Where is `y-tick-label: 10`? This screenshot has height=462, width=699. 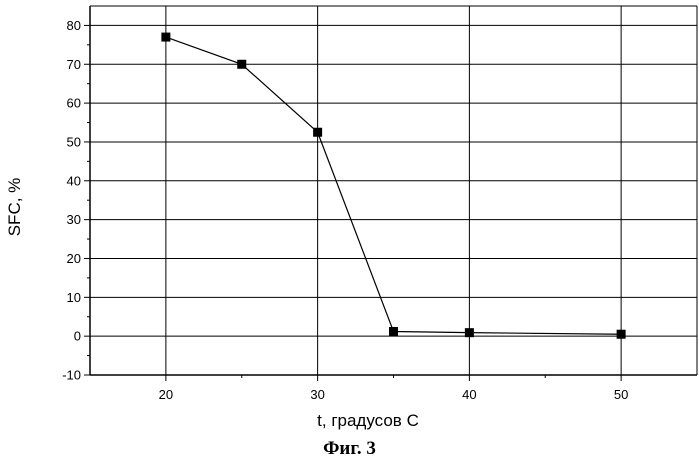
y-tick-label: 10 is located at coordinates (74, 297).